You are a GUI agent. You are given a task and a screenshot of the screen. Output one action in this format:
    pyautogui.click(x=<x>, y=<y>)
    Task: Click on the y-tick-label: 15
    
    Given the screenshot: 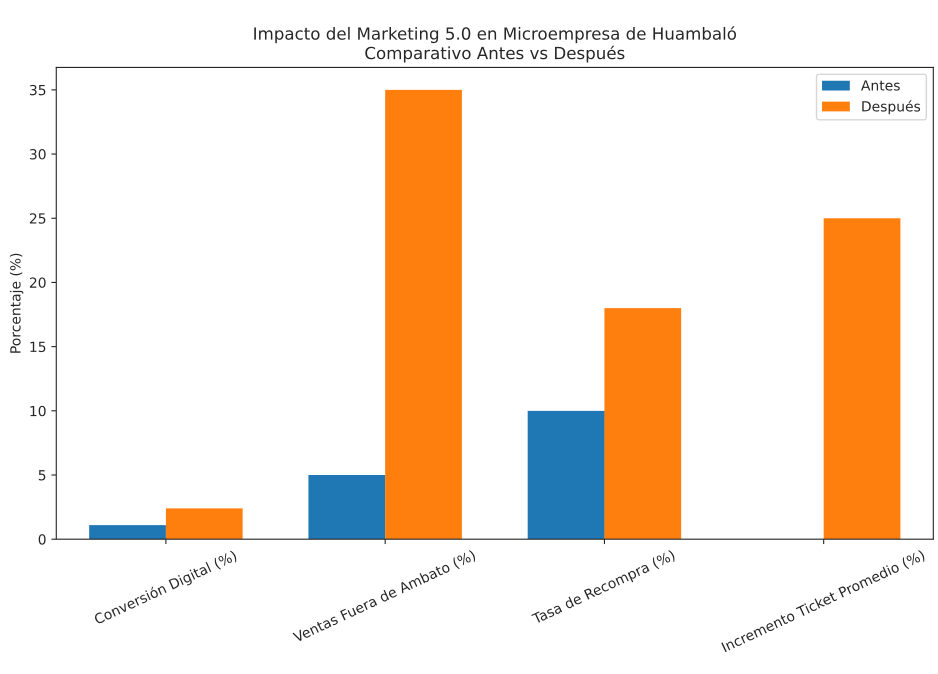 What is the action you would take?
    pyautogui.click(x=38, y=347)
    